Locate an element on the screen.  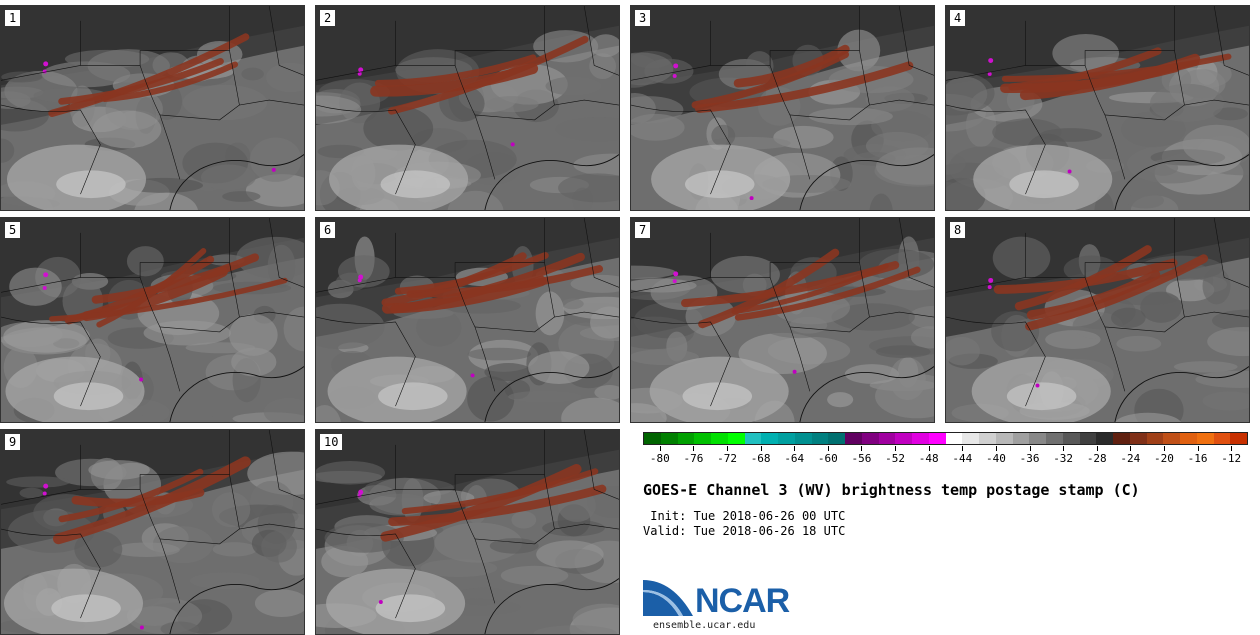
colorbar-tick-label: -52 is located at coordinates (895, 458).